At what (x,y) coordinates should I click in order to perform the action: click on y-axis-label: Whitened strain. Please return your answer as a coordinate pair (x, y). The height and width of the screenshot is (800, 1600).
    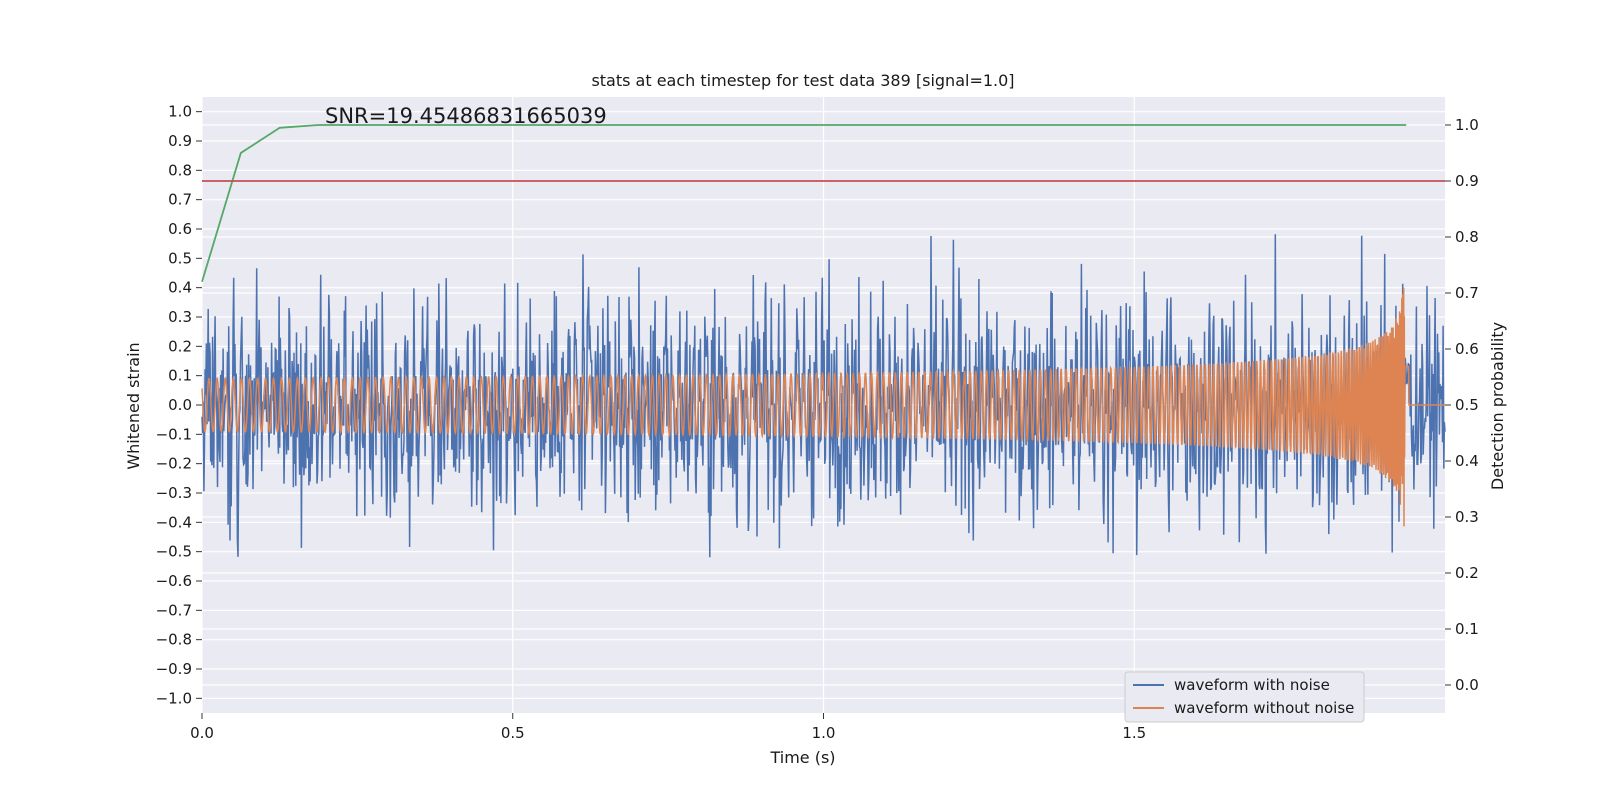
    Looking at the image, I should click on (133, 405).